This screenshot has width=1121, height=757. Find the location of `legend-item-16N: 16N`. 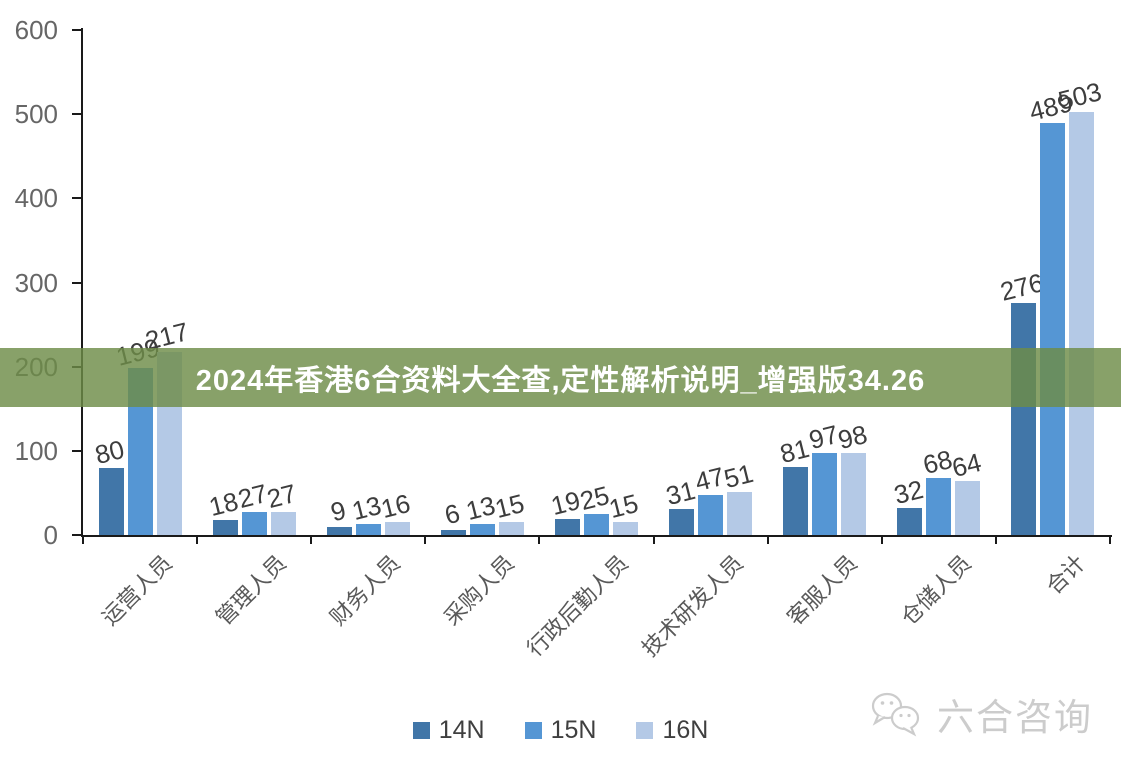

legend-item-16N: 16N is located at coordinates (672, 730).